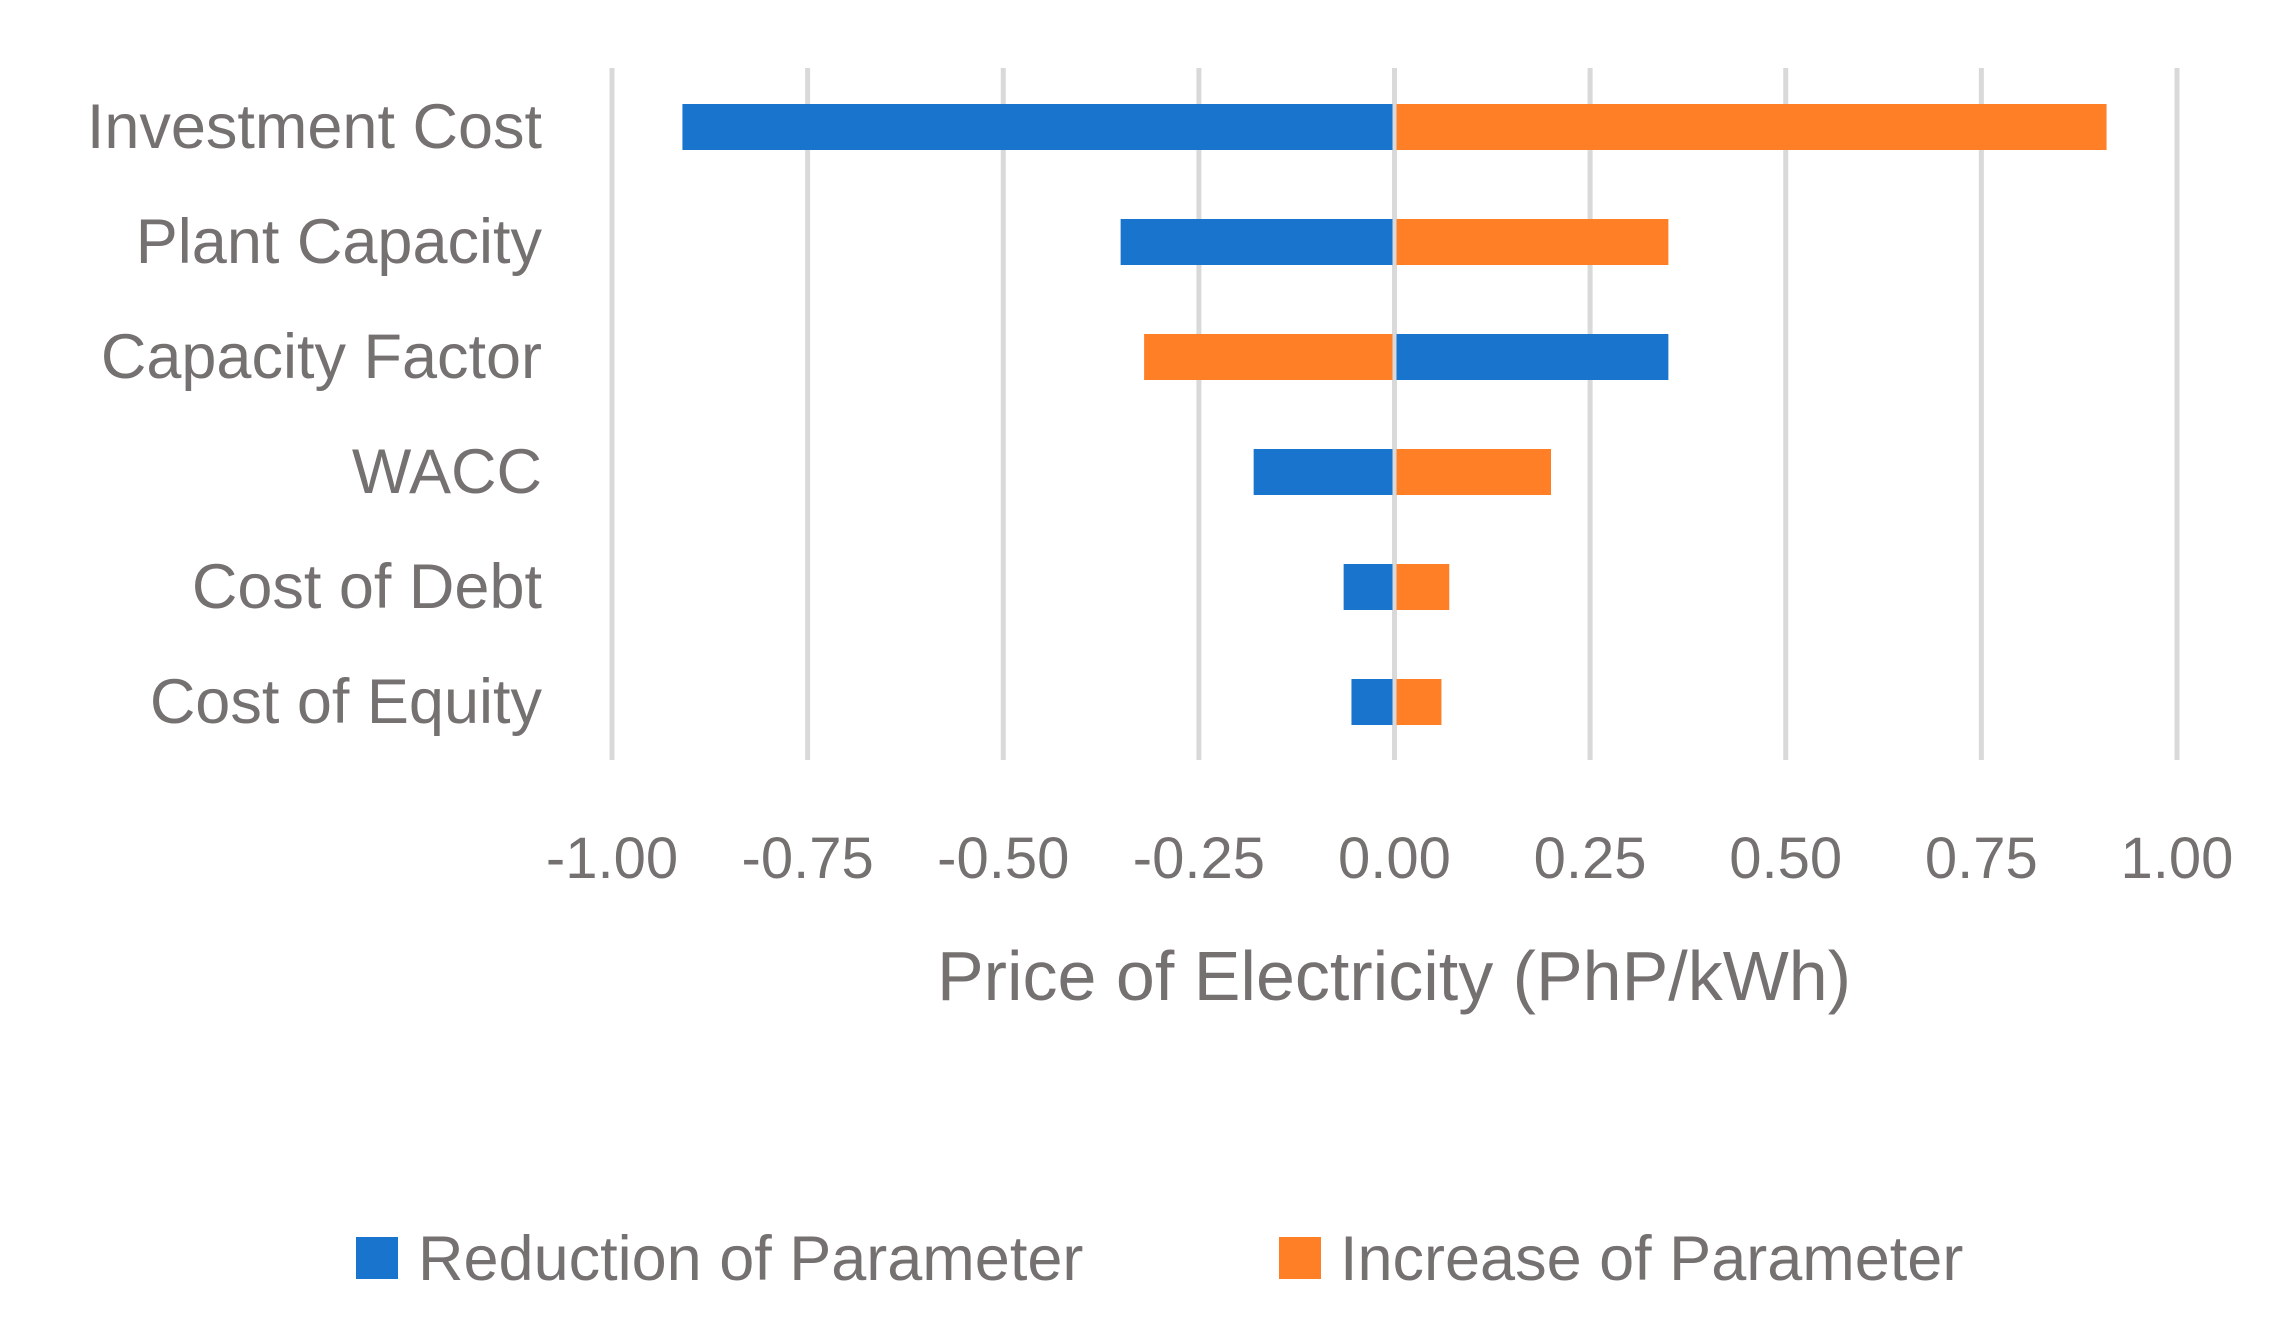  What do you see at coordinates (1419, 702) in the screenshot?
I see `bar-increase-cost-of-equity` at bounding box center [1419, 702].